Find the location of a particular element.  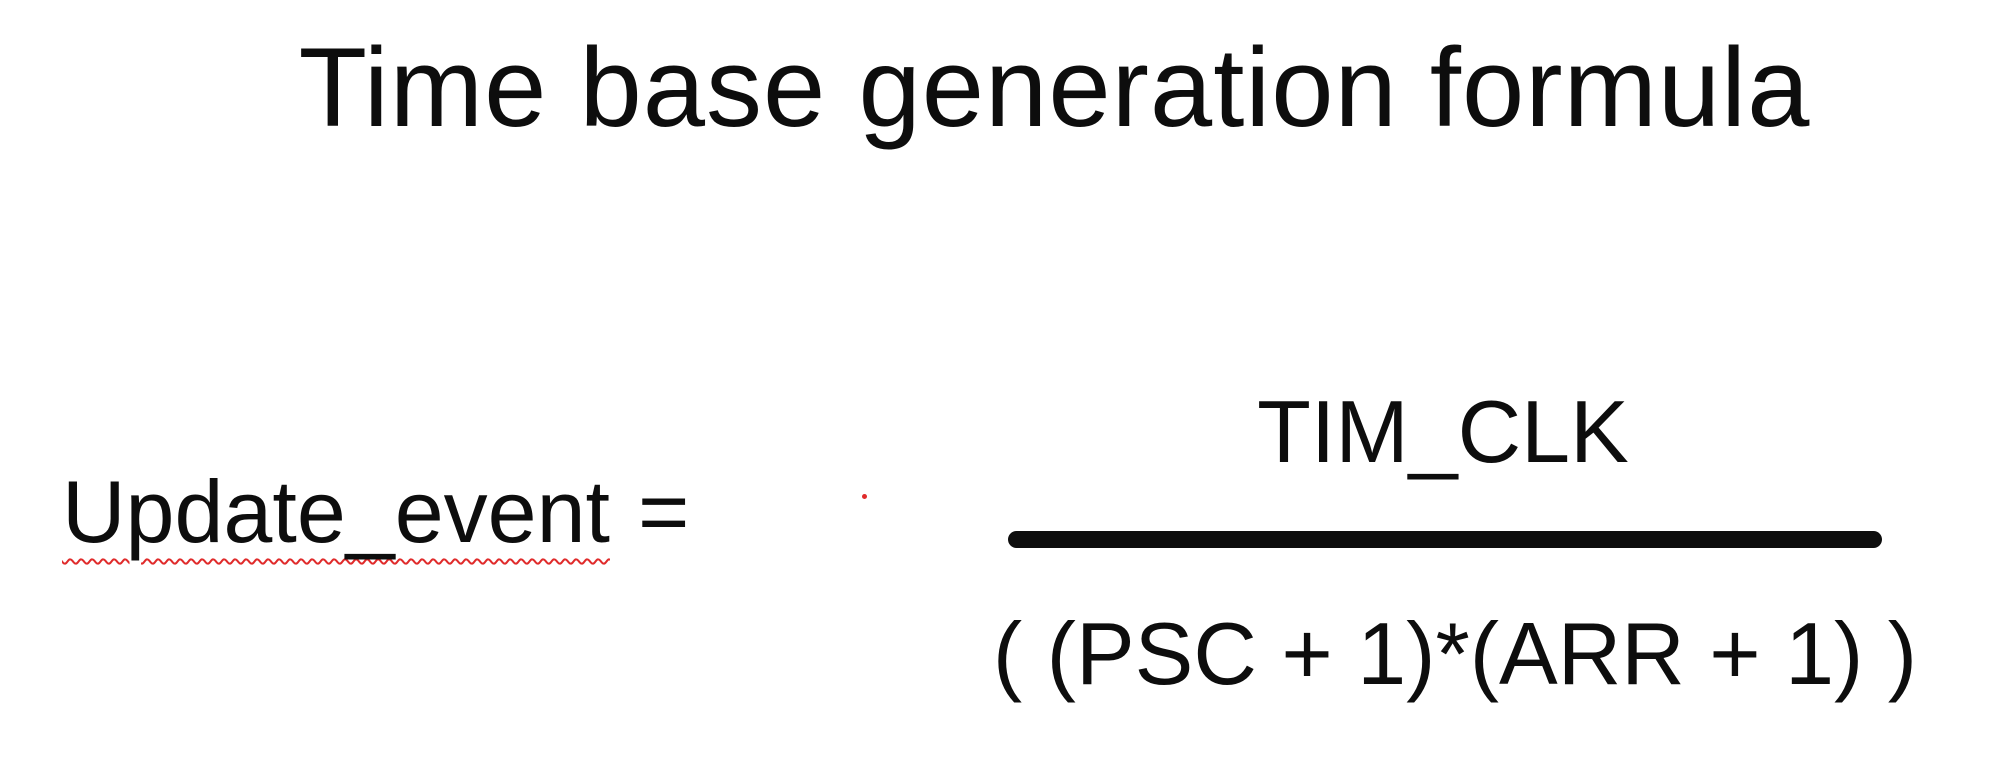

slide-title: Time base generation formula is located at coordinates (1054, 87).